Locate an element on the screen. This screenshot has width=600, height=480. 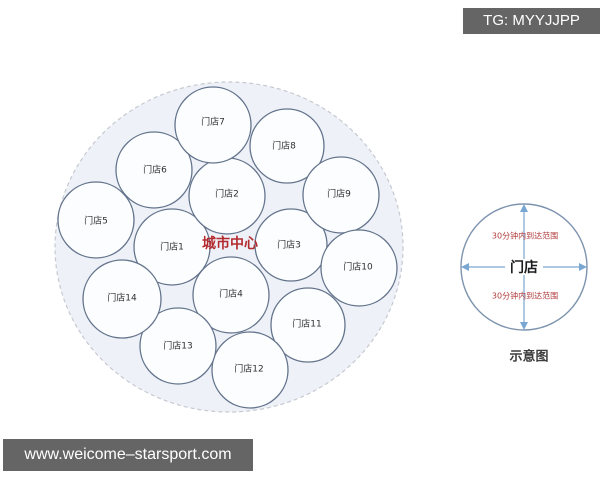
store-11: 门店11 is located at coordinates (308, 325).